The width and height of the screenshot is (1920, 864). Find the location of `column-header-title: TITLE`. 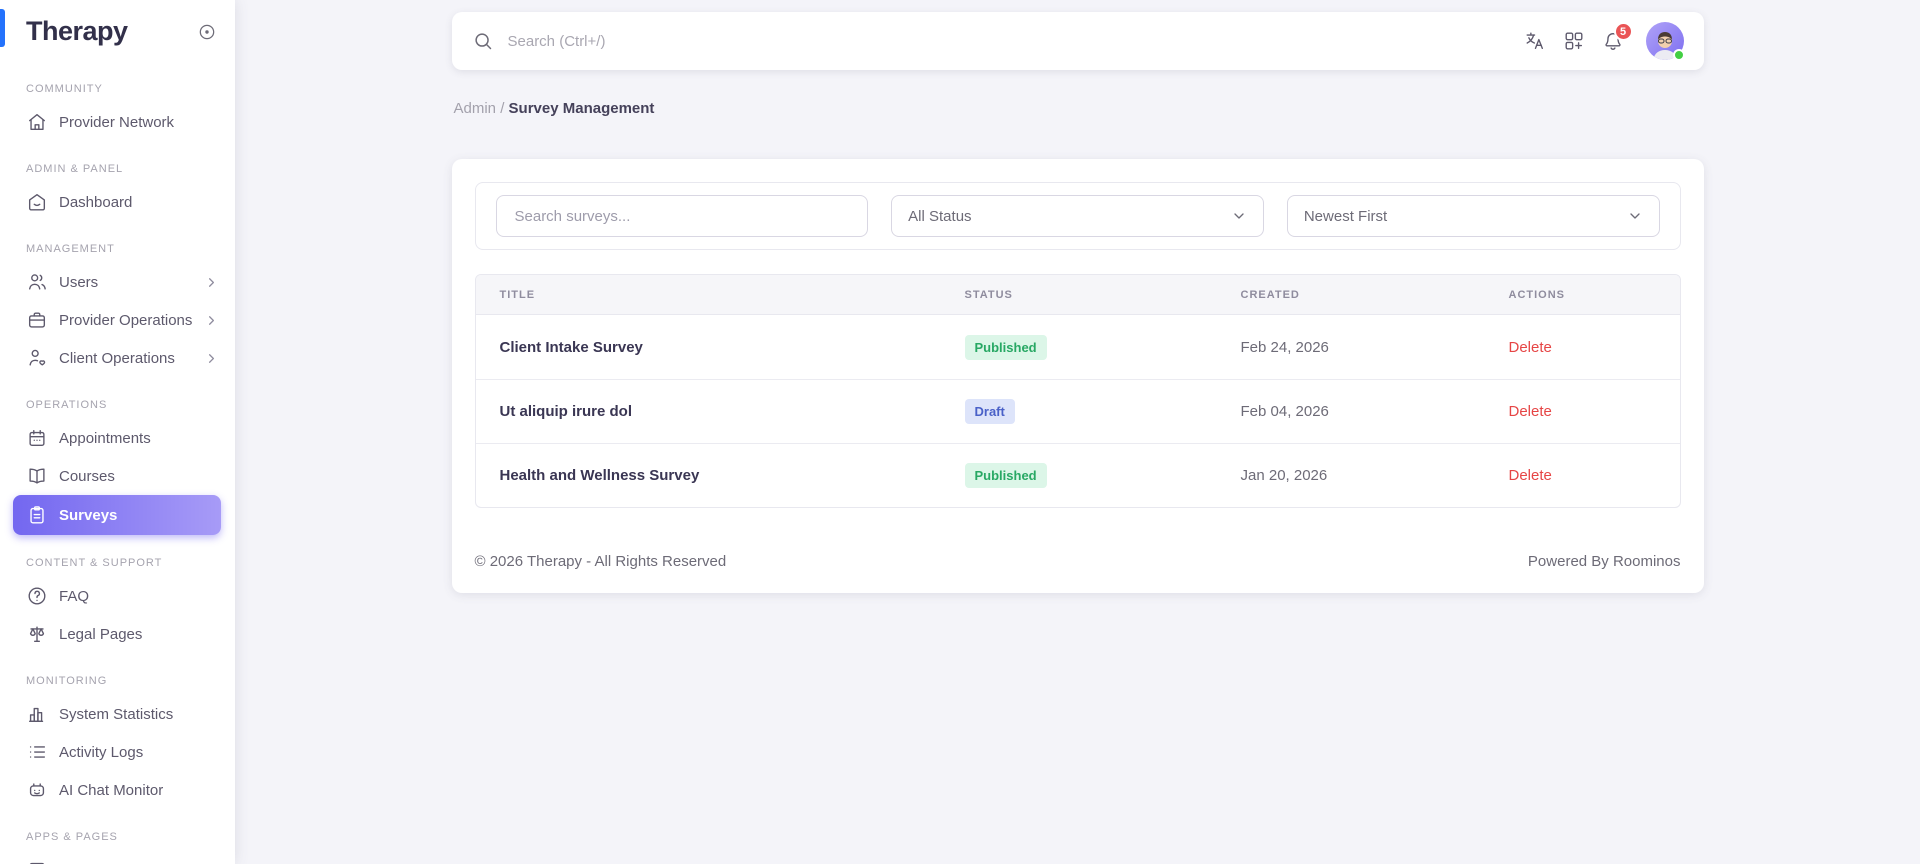

column-header-title: TITLE is located at coordinates (517, 294).